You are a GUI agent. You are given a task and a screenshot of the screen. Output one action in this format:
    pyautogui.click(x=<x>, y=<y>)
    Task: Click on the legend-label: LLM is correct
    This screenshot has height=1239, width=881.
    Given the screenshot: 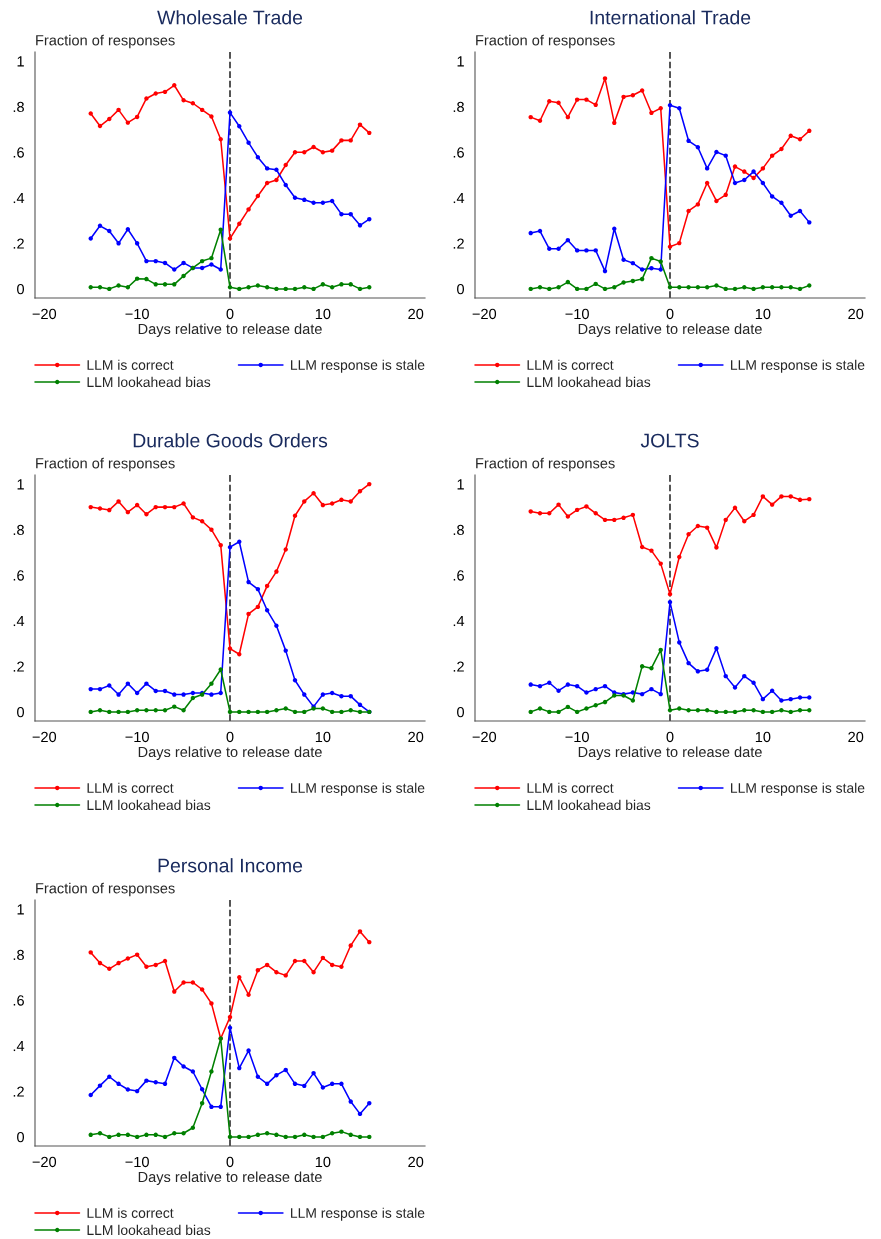 What is the action you would take?
    pyautogui.click(x=570, y=787)
    